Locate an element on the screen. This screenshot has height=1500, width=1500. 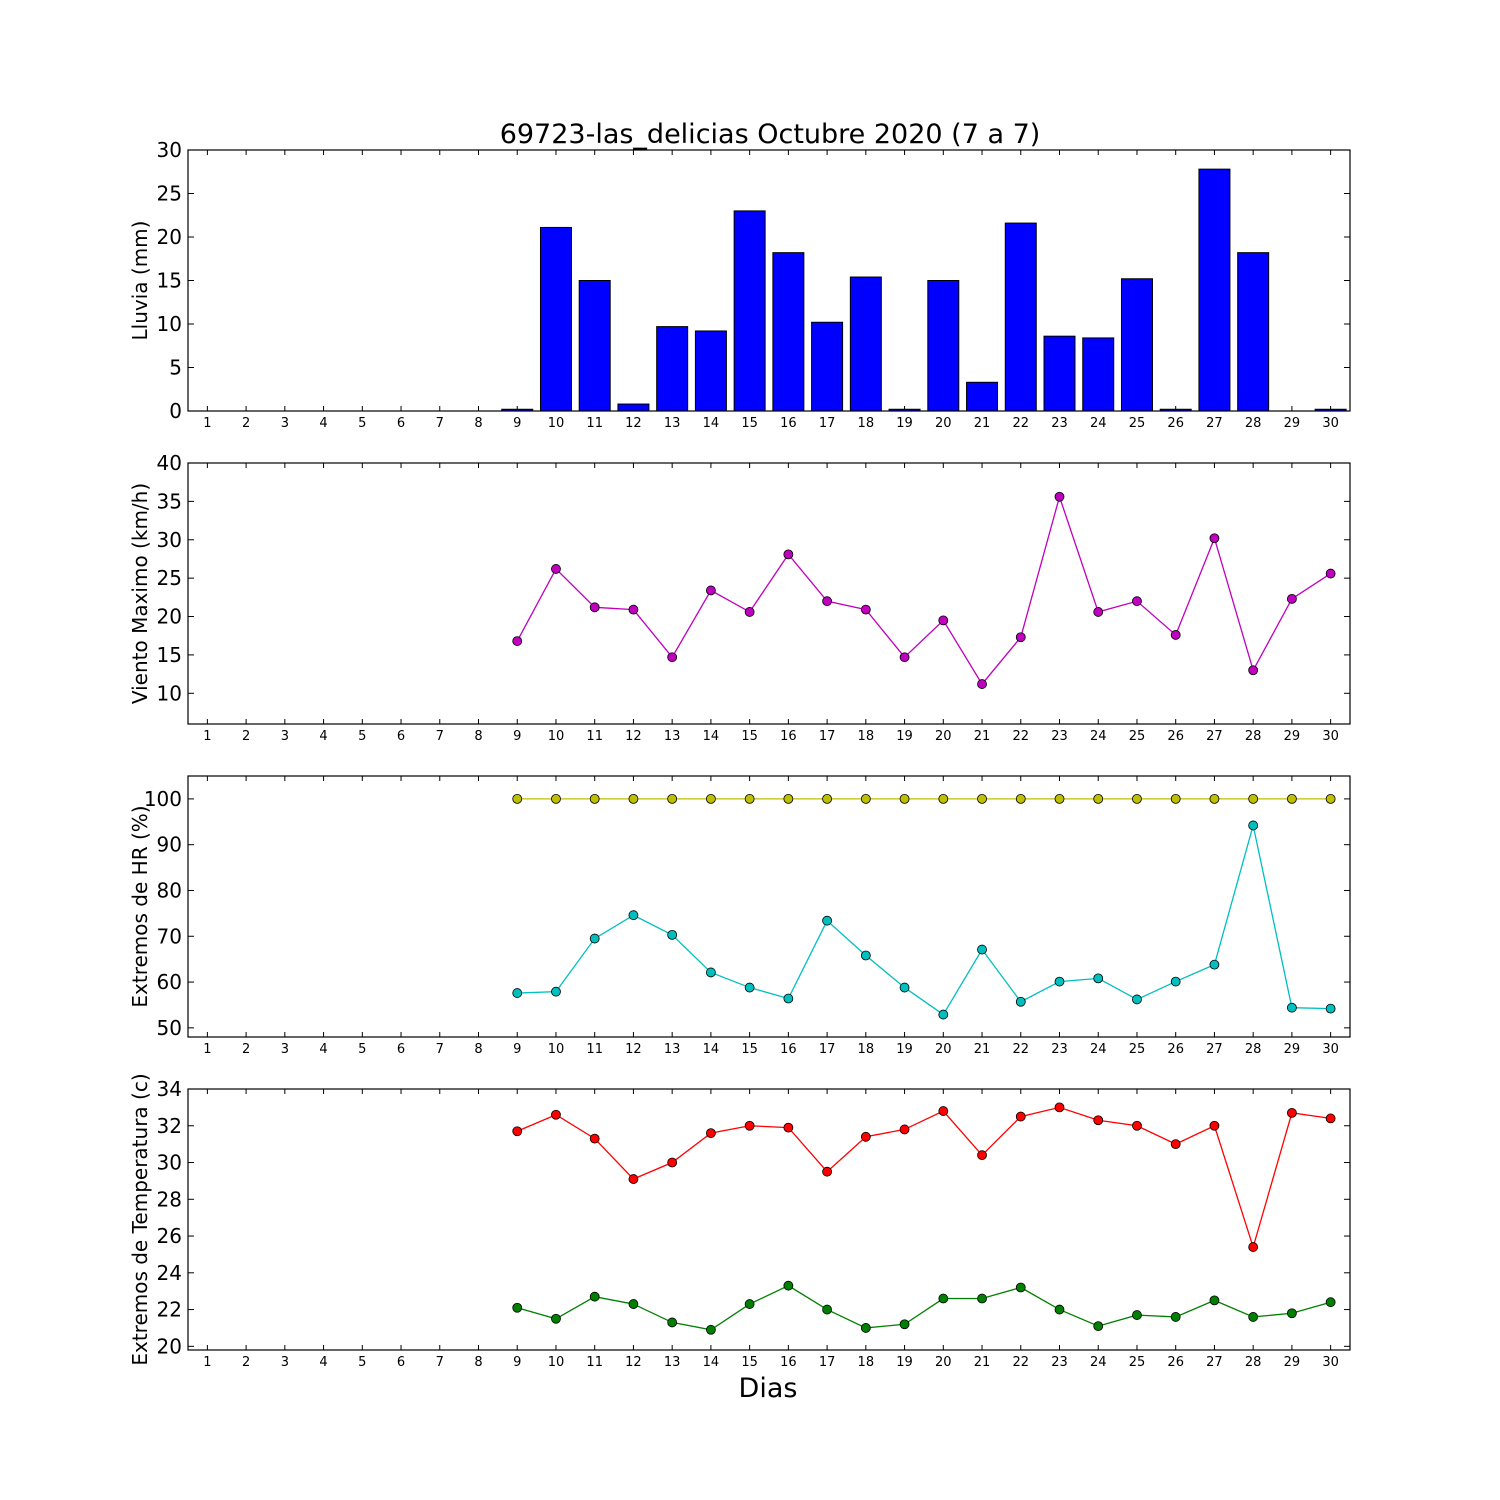
x-tick-label: 14 is located at coordinates (711, 736).